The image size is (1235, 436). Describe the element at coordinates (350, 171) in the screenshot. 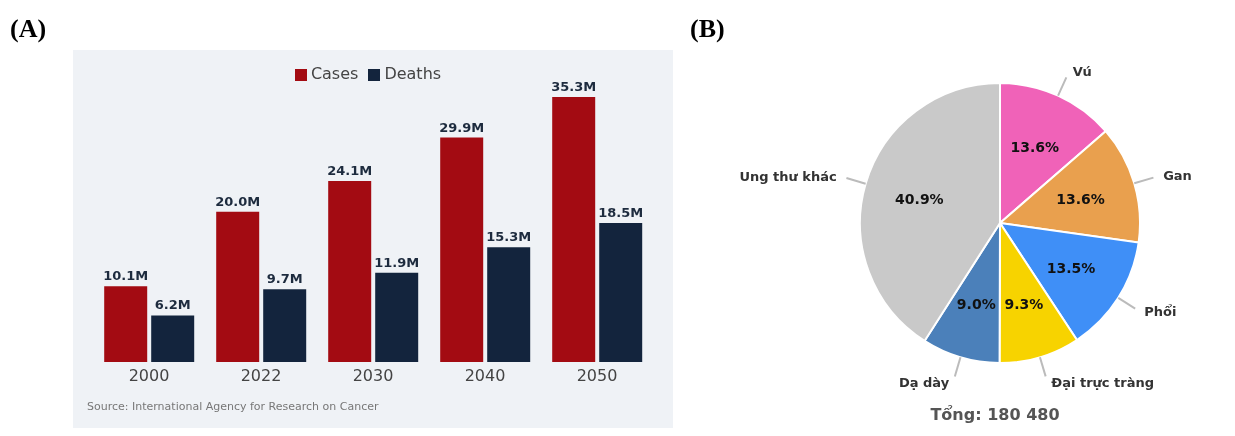

I see `data-label: 24.1M` at that location.